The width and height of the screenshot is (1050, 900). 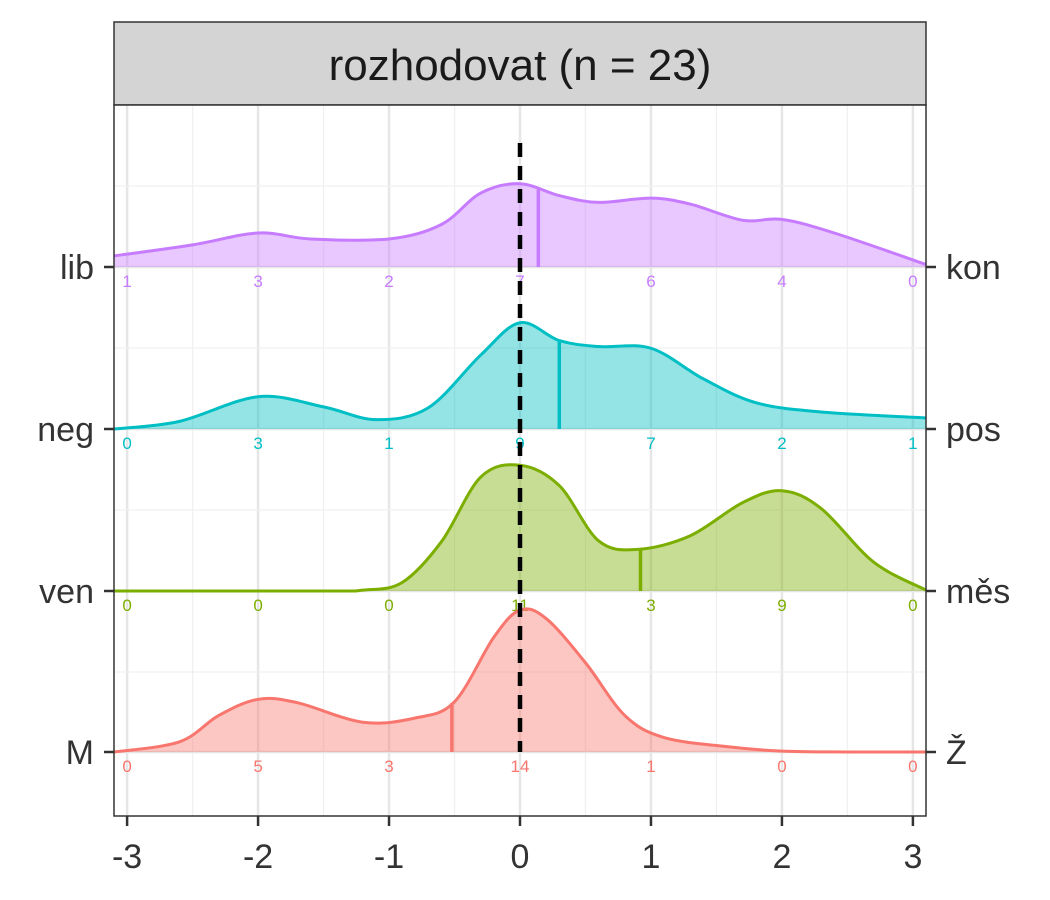 I want to click on count-label: 5, so click(x=257, y=766).